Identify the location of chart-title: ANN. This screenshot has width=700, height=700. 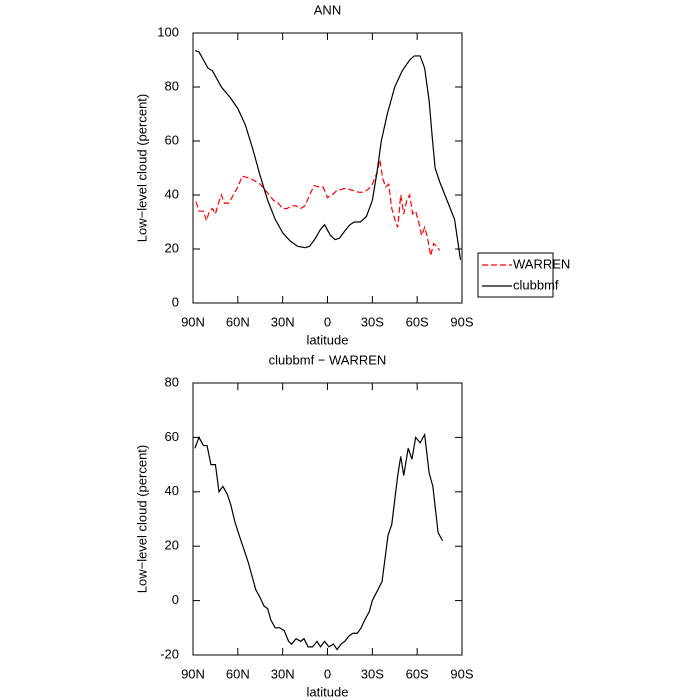
(327, 9).